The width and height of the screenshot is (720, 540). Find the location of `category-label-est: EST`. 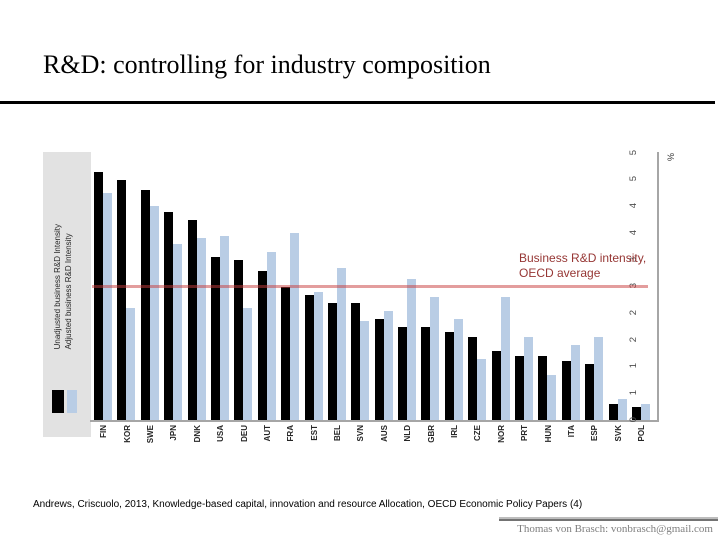

category-label-est: EST is located at coordinates (314, 441).